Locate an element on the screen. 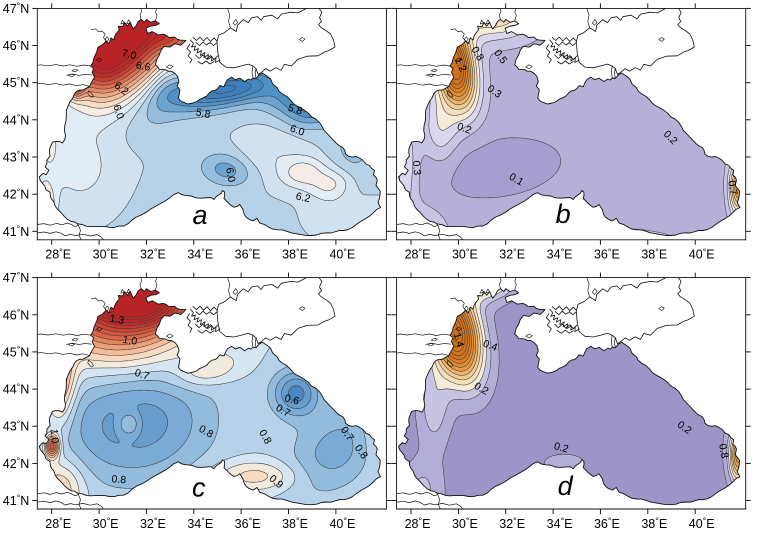 This screenshot has height=539, width=768. svg-text: 1.3 is located at coordinates (117, 320).